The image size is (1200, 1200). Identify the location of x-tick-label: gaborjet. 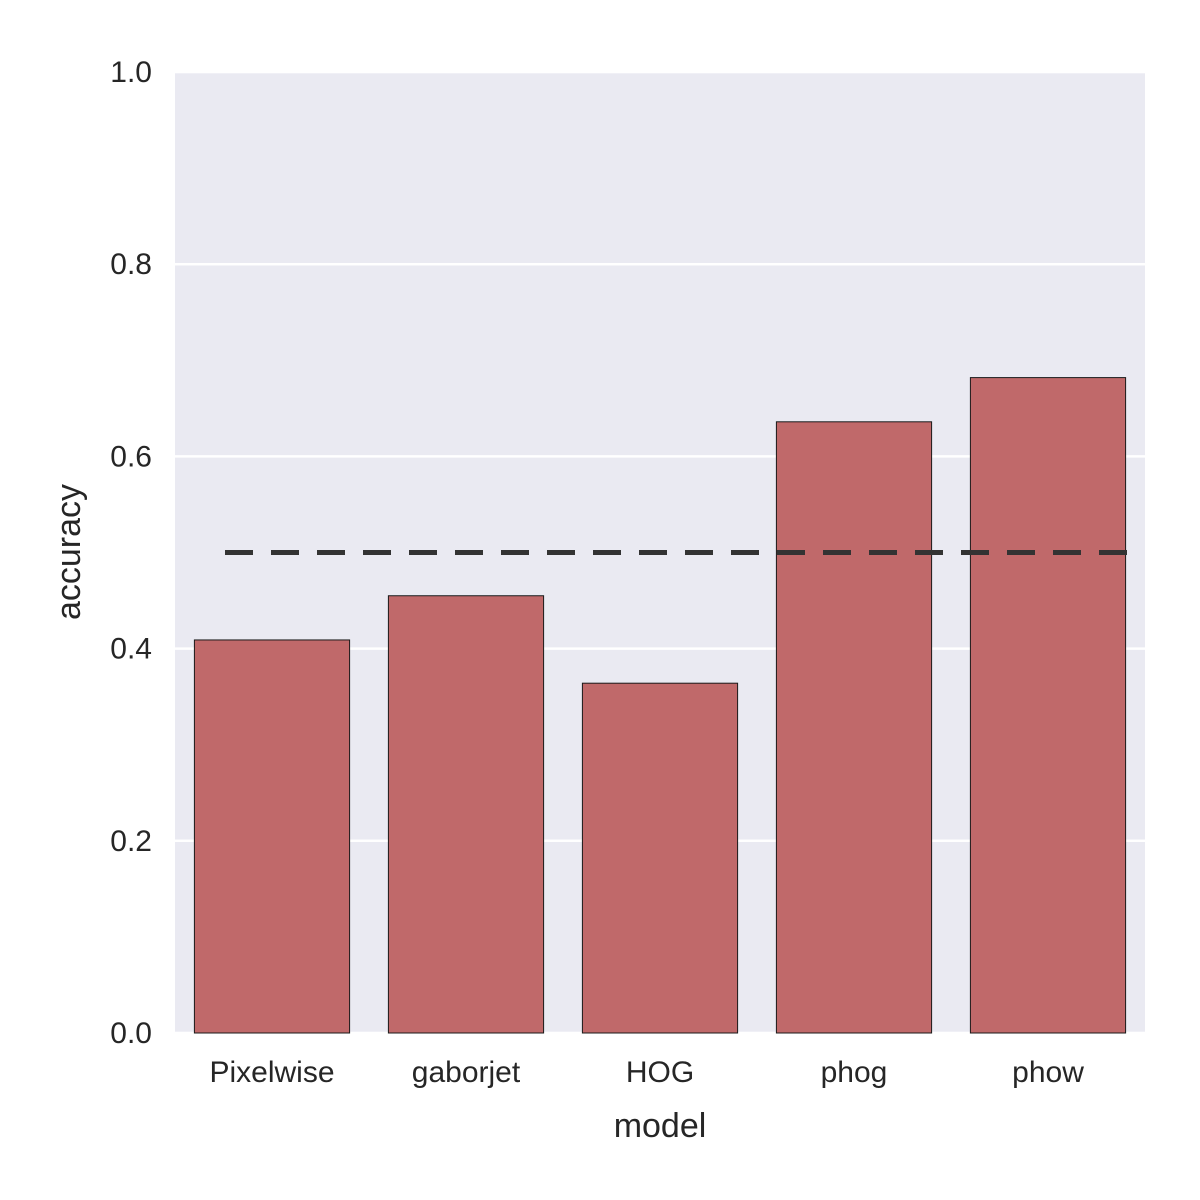
(466, 1072).